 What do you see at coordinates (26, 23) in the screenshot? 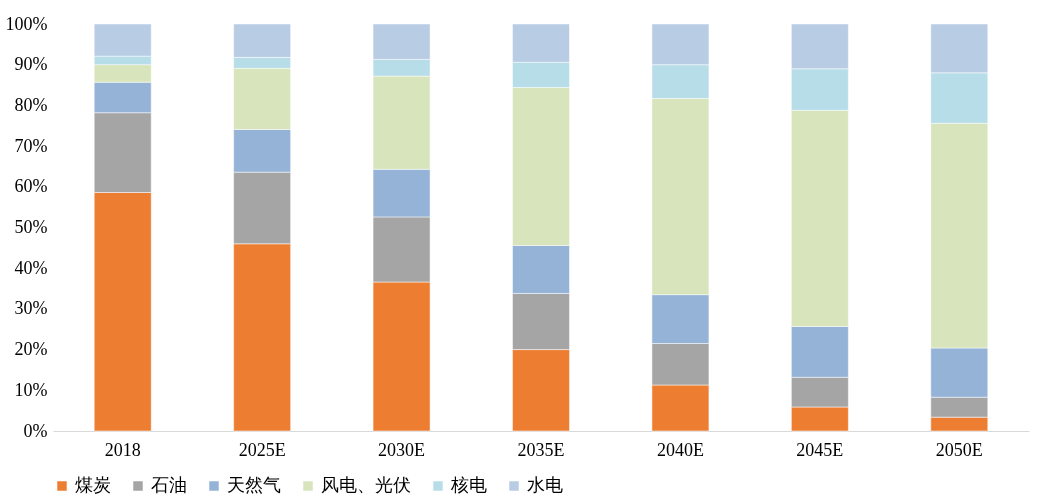
I see `y-tick-label: 100%` at bounding box center [26, 23].